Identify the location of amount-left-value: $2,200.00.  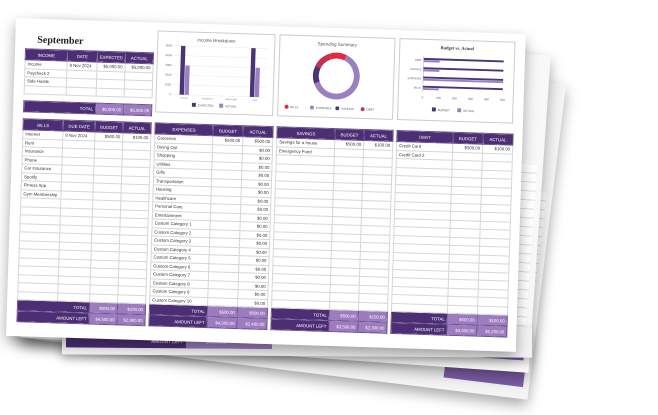
(492, 331).